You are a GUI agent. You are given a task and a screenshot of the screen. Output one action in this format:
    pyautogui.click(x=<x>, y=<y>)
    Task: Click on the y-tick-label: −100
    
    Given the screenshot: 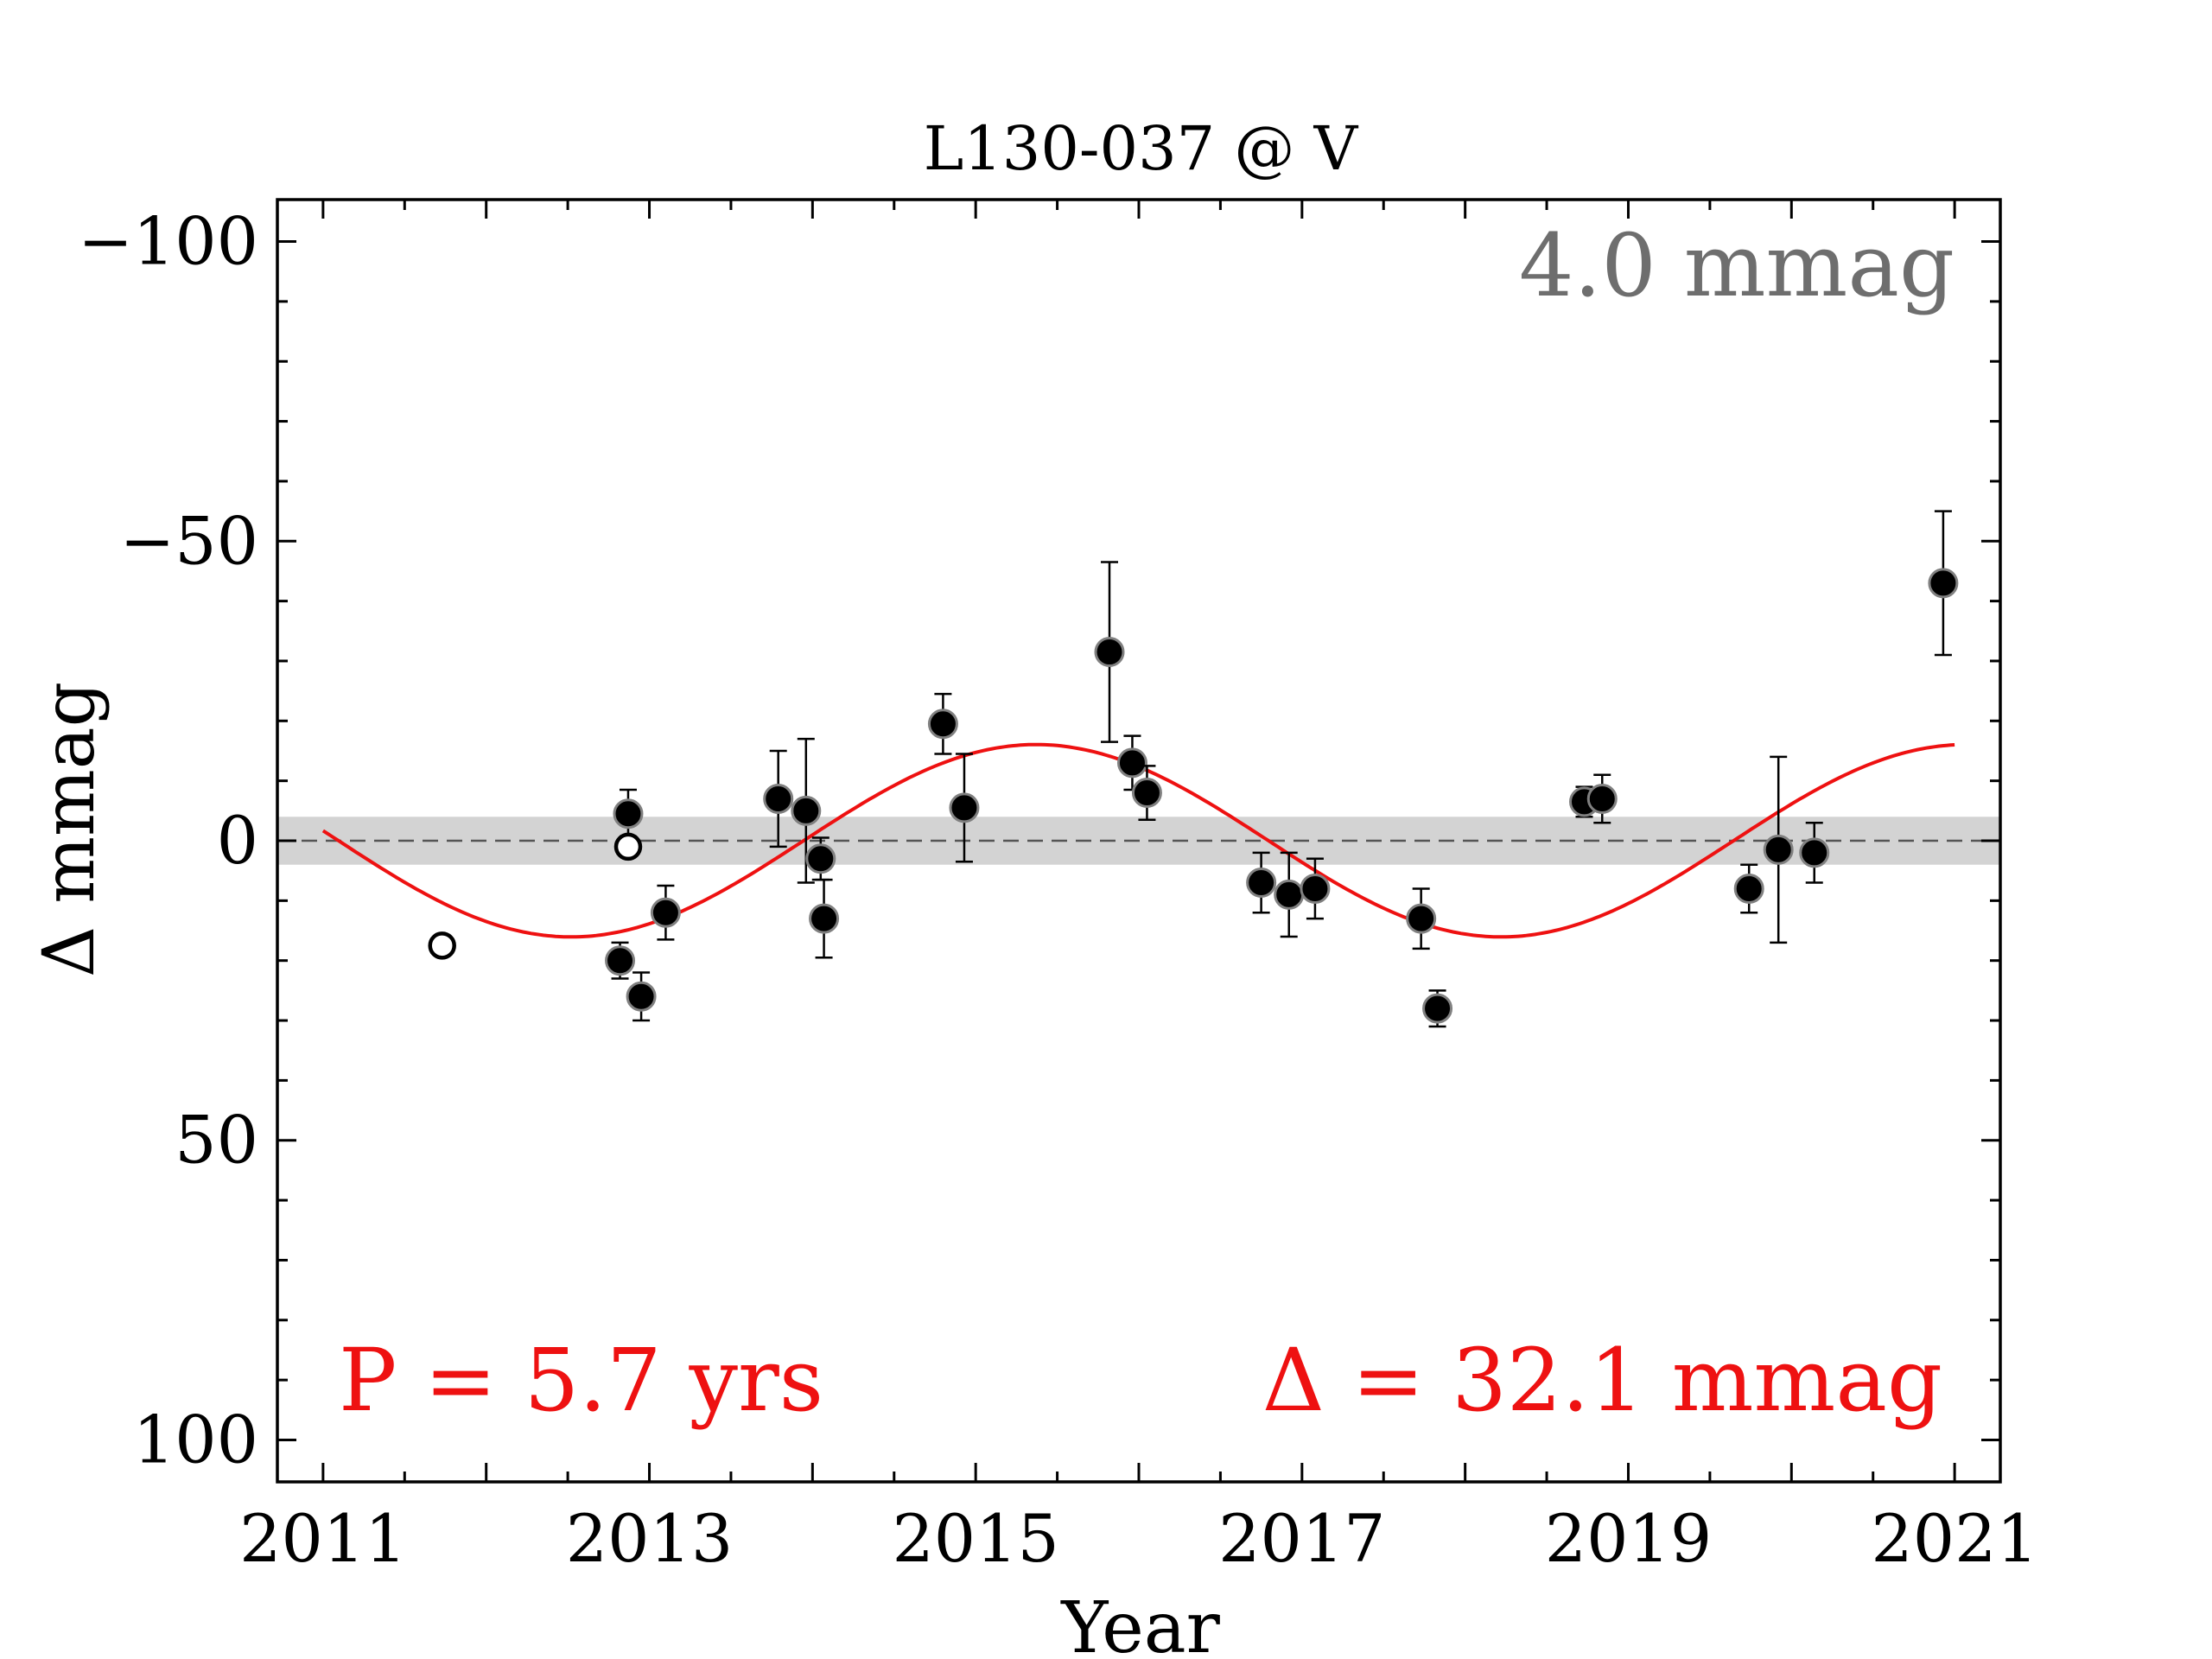 What is the action you would take?
    pyautogui.click(x=168, y=241)
    